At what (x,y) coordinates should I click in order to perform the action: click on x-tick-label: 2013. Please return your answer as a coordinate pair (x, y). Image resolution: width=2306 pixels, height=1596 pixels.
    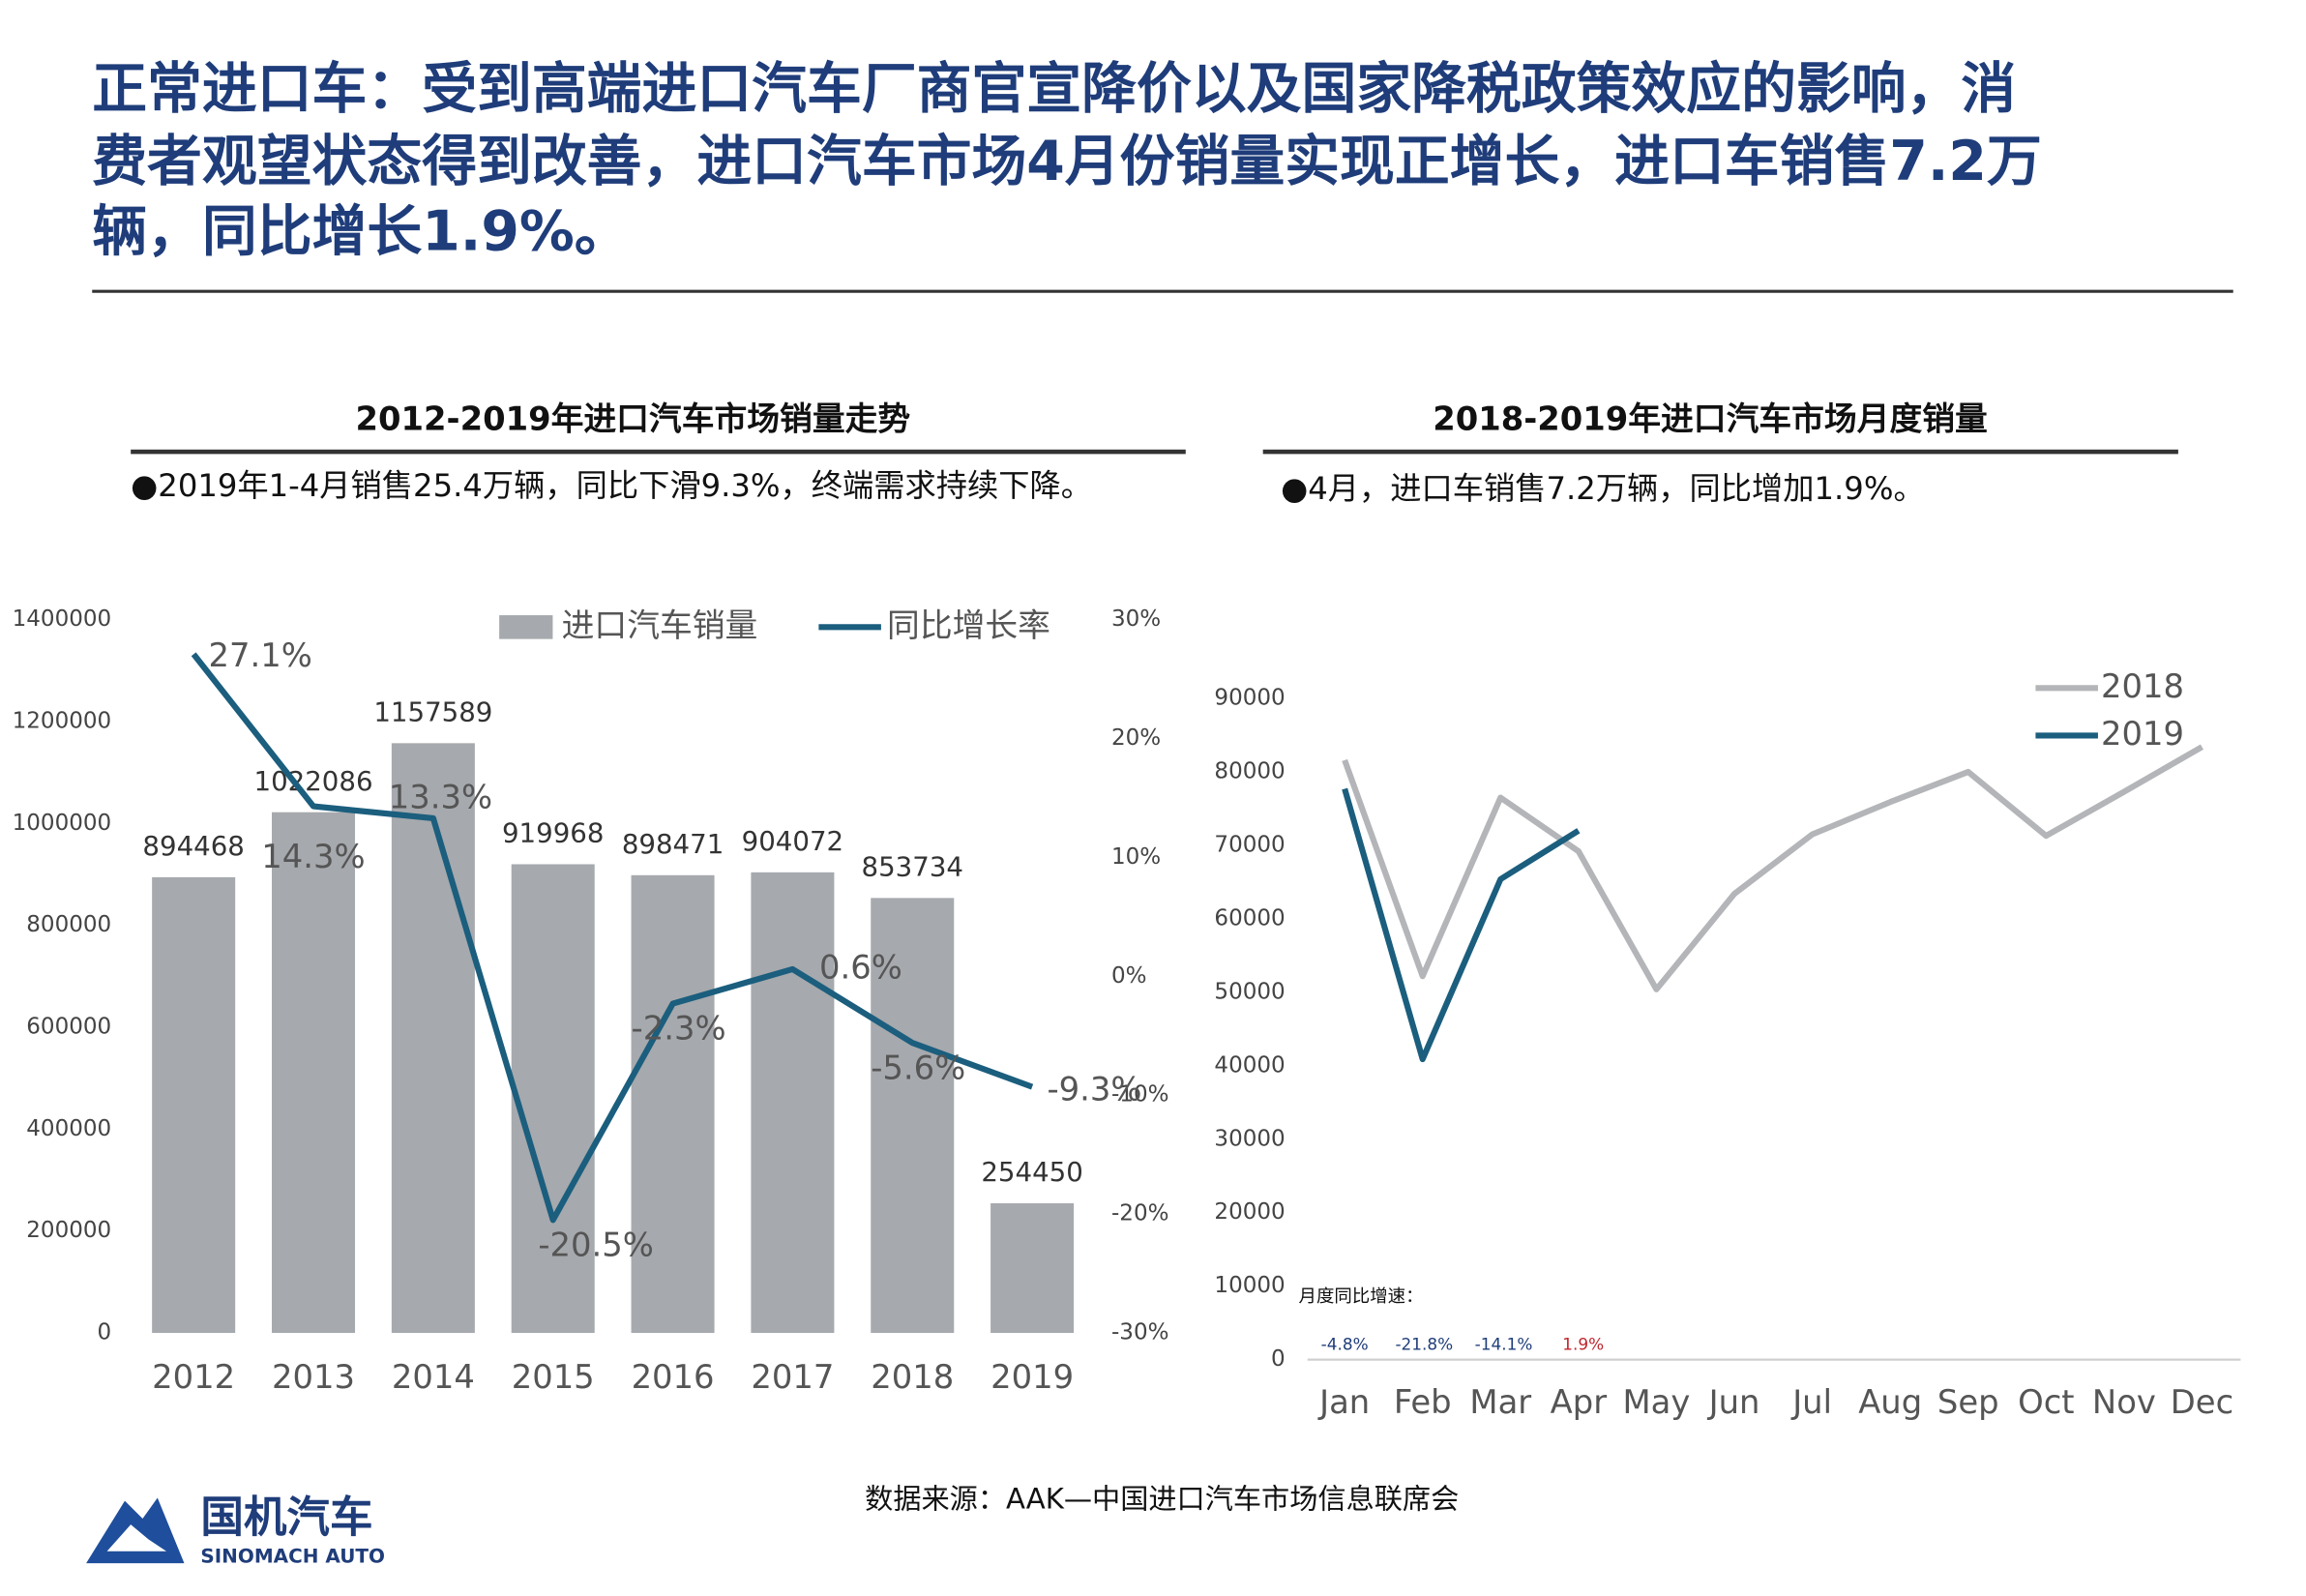
    Looking at the image, I should click on (313, 1377).